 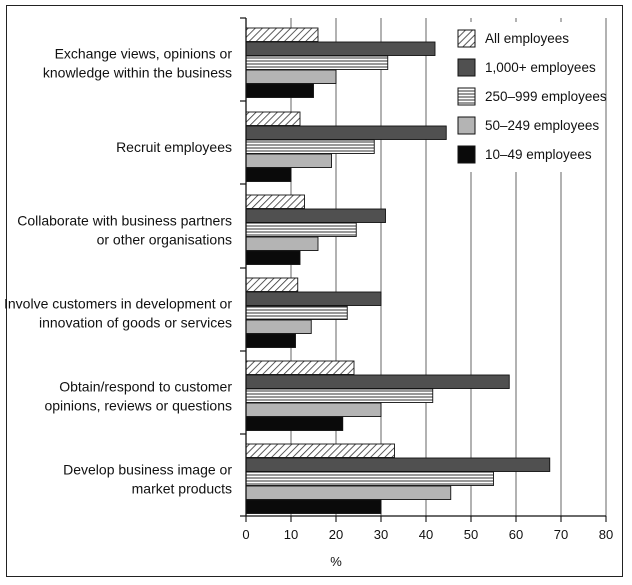 What do you see at coordinates (561, 534) in the screenshot?
I see `x-tick-label: 70` at bounding box center [561, 534].